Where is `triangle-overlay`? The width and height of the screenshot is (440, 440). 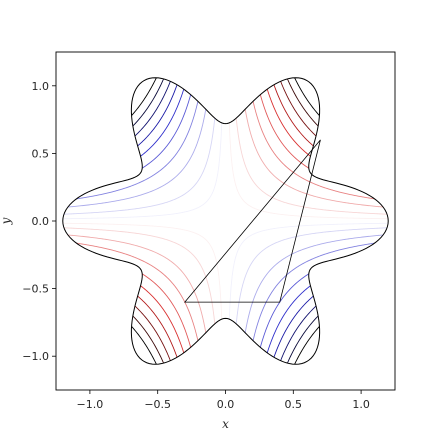
triangle-overlay is located at coordinates (252, 221).